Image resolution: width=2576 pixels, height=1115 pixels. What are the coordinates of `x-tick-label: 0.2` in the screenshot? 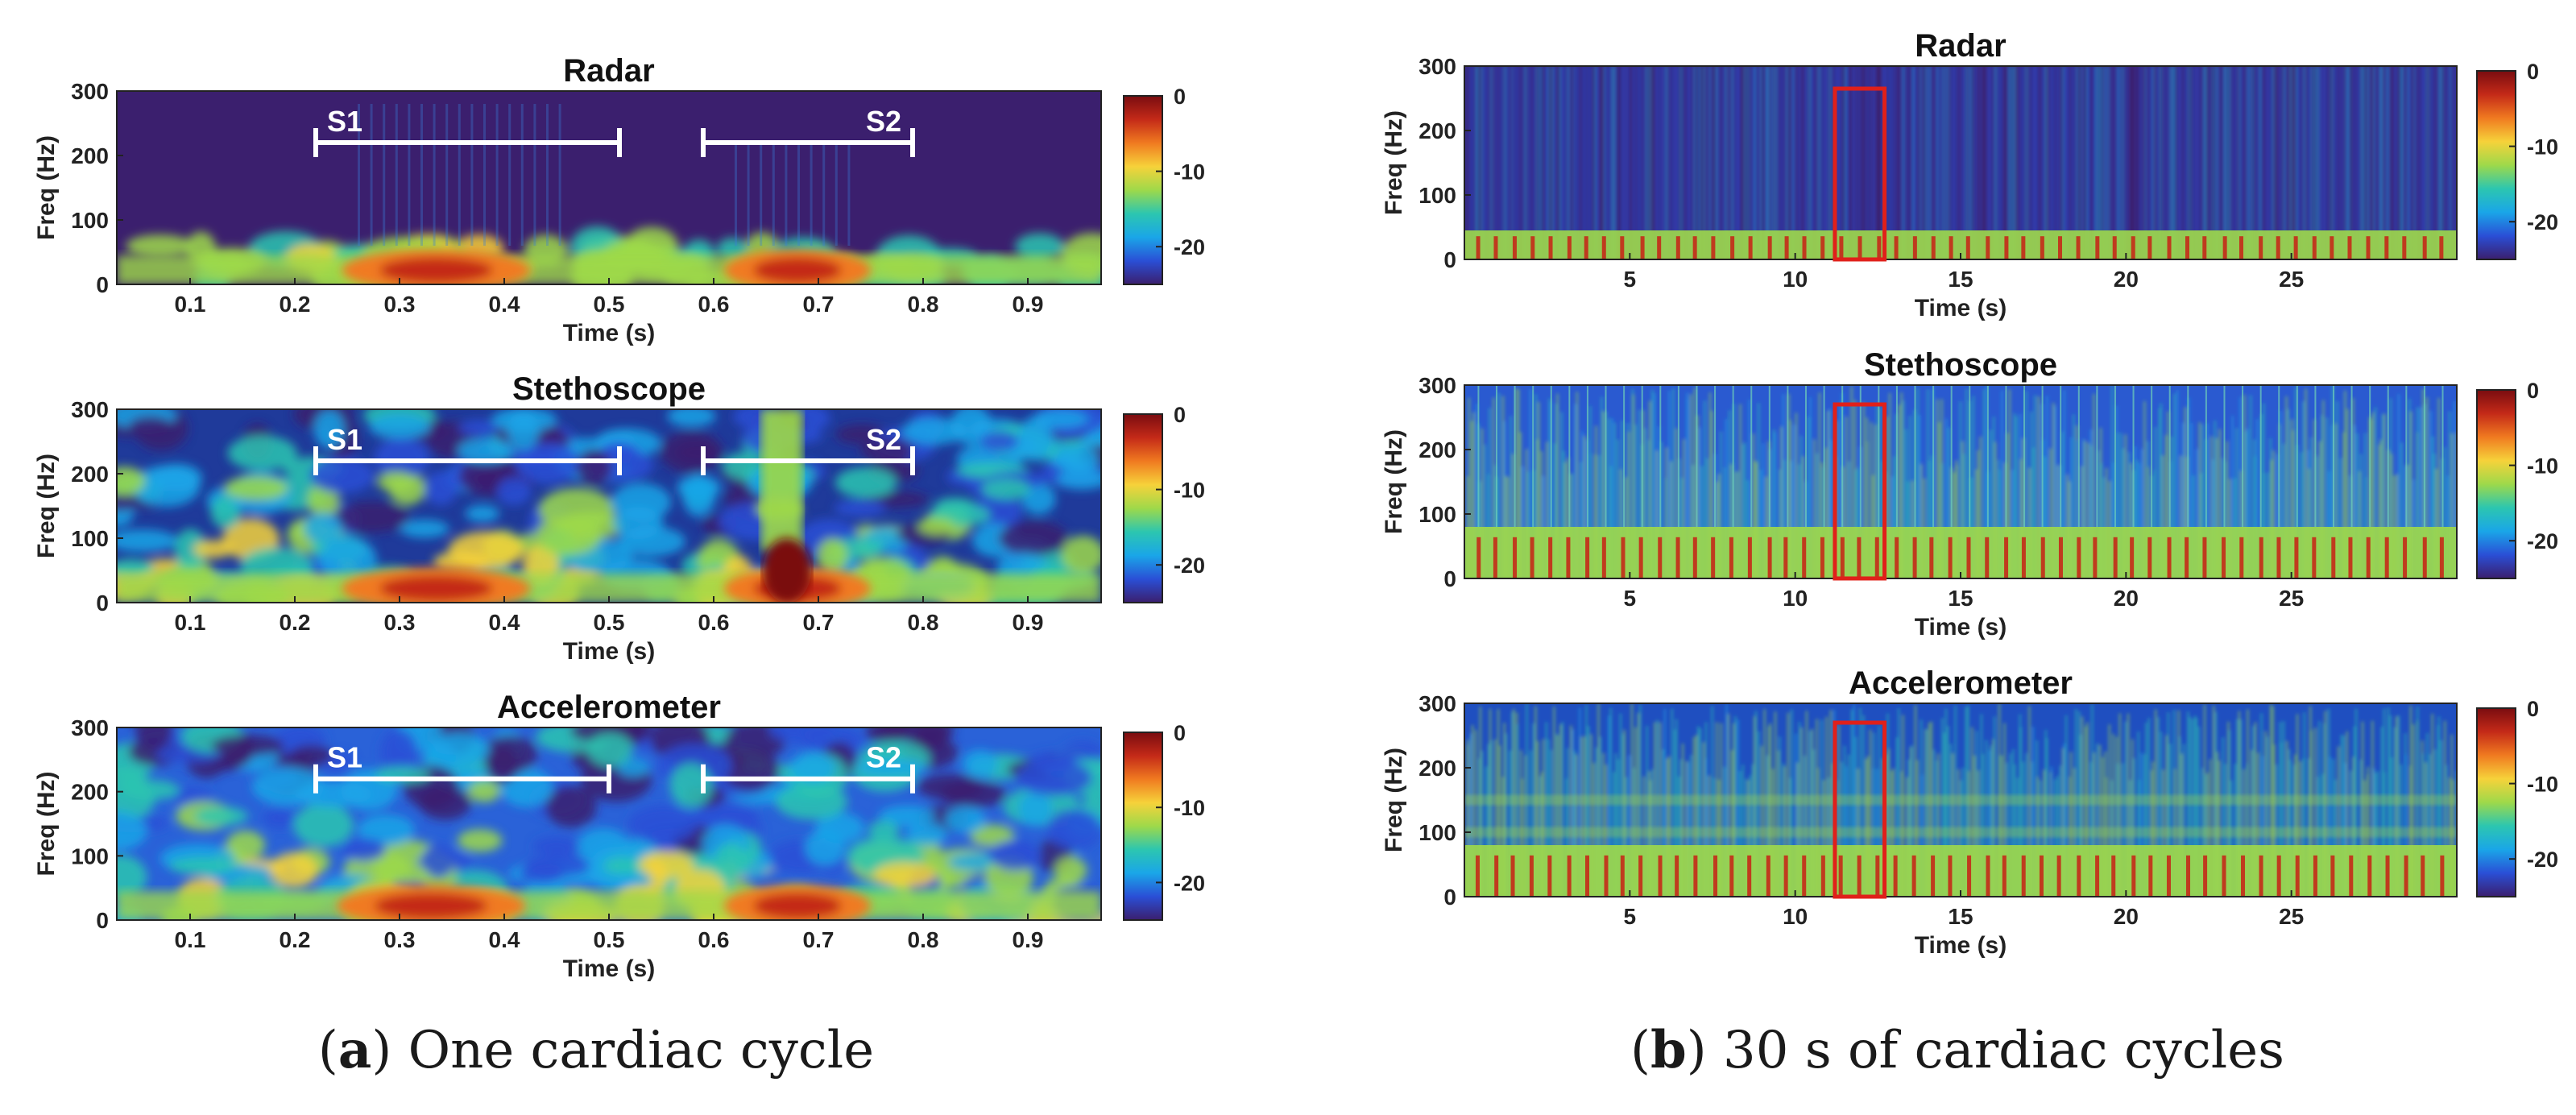 It's located at (295, 939).